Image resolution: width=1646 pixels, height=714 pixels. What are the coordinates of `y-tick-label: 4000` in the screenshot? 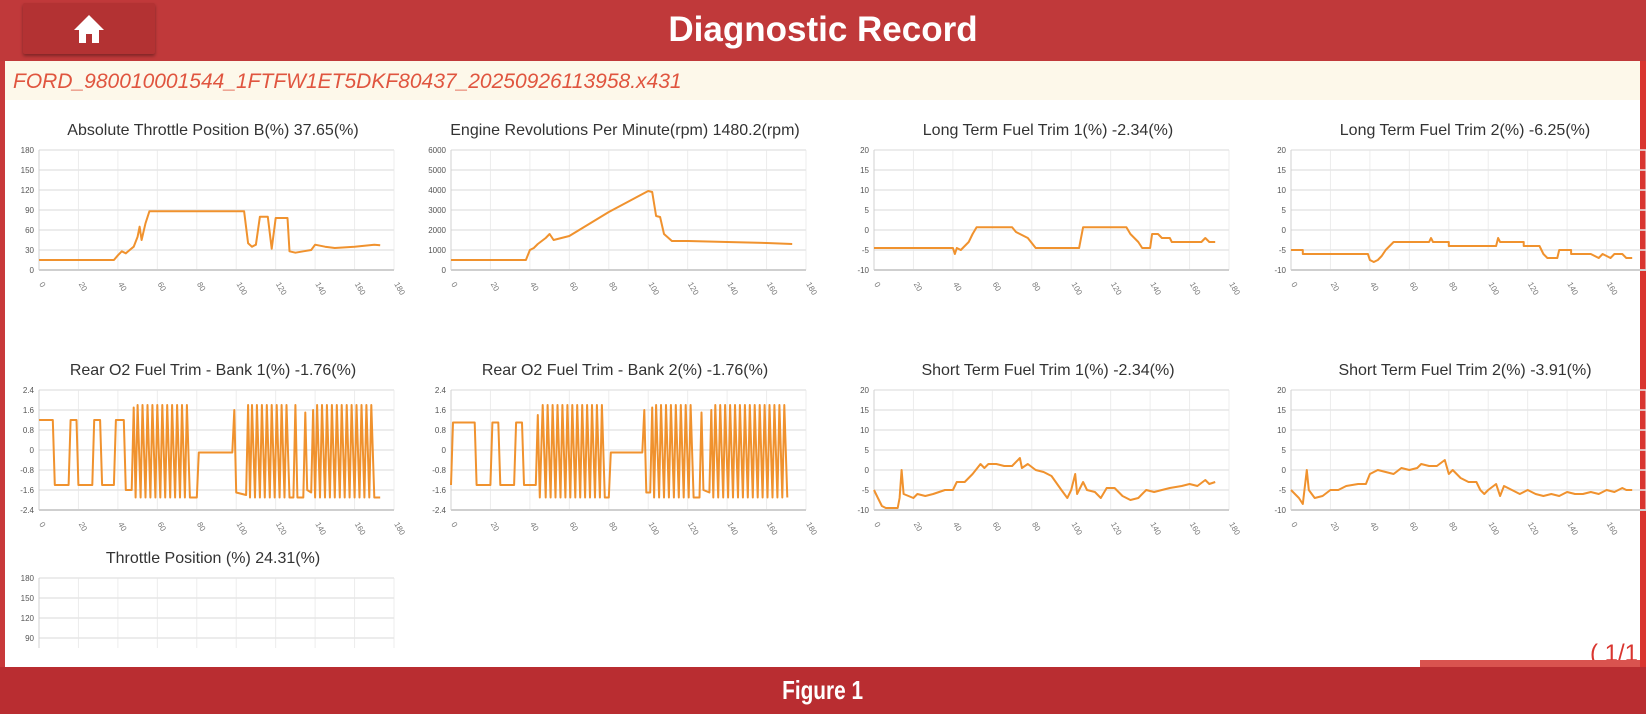 It's located at (437, 190).